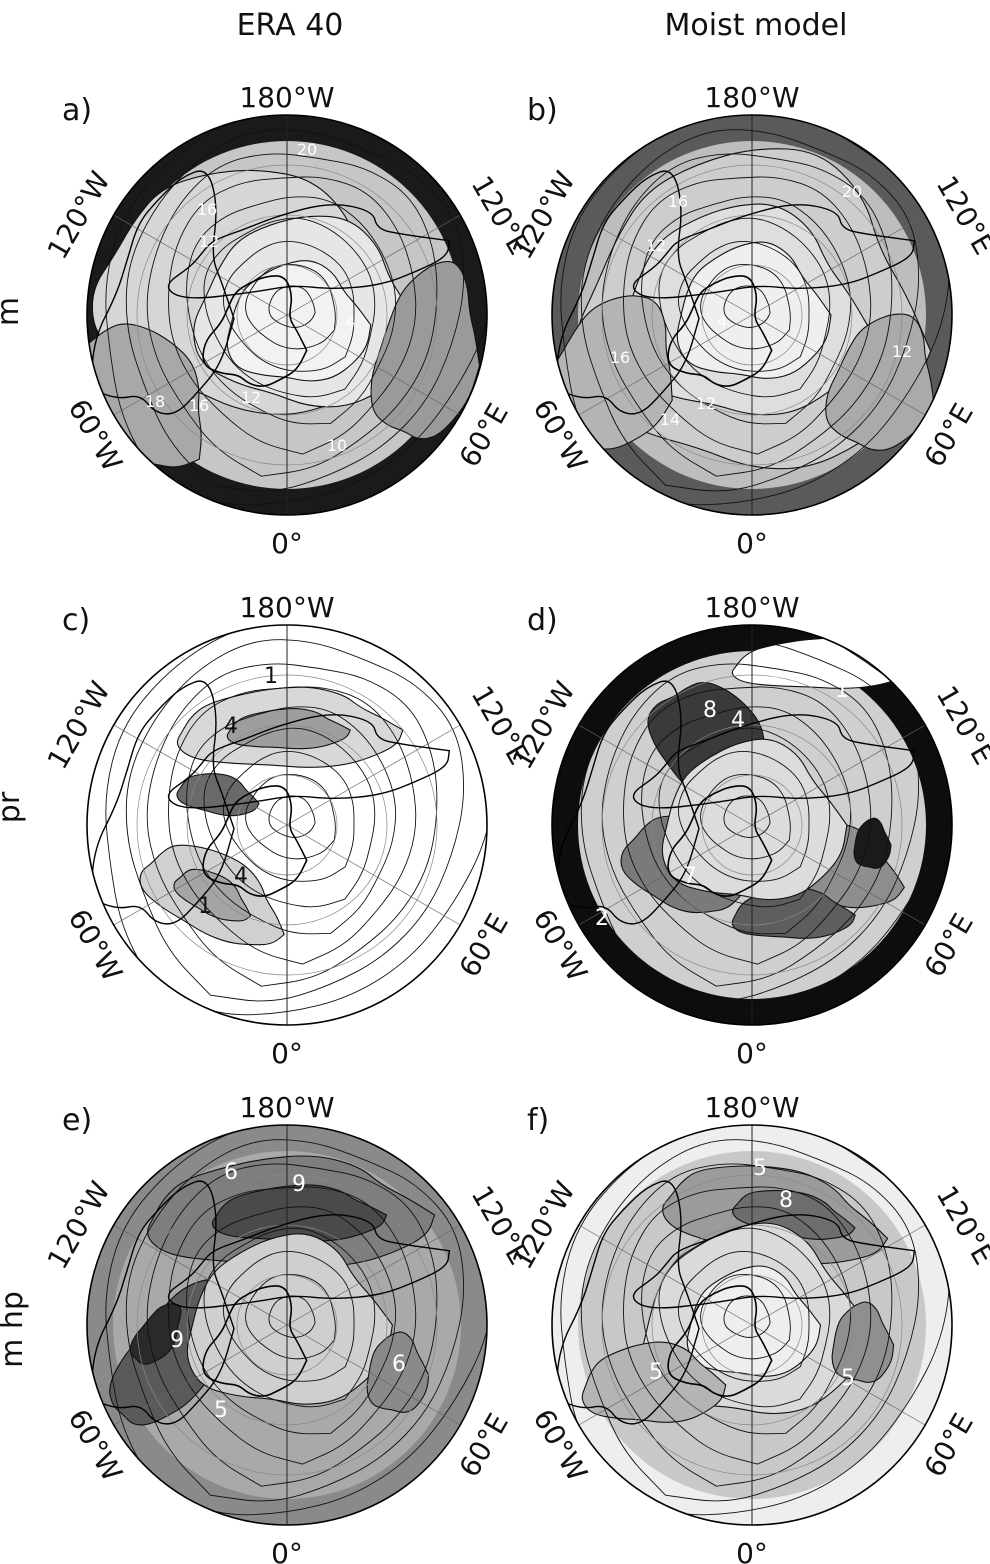  Describe the element at coordinates (77, 1120) in the screenshot. I see `panel-letter: e)` at that location.